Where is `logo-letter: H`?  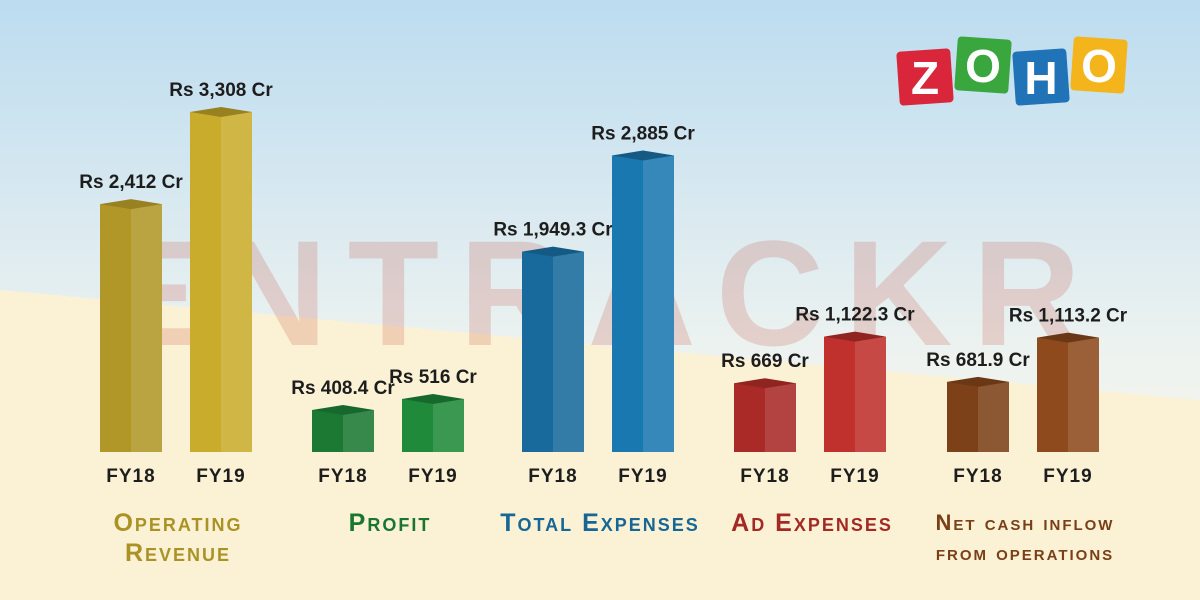
logo-letter: H is located at coordinates (1040, 78).